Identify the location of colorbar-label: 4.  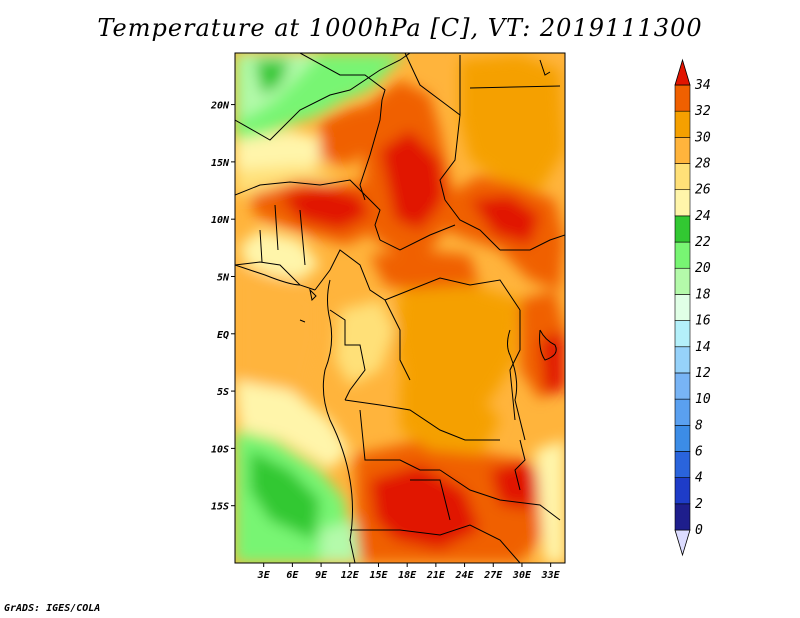
(699, 478).